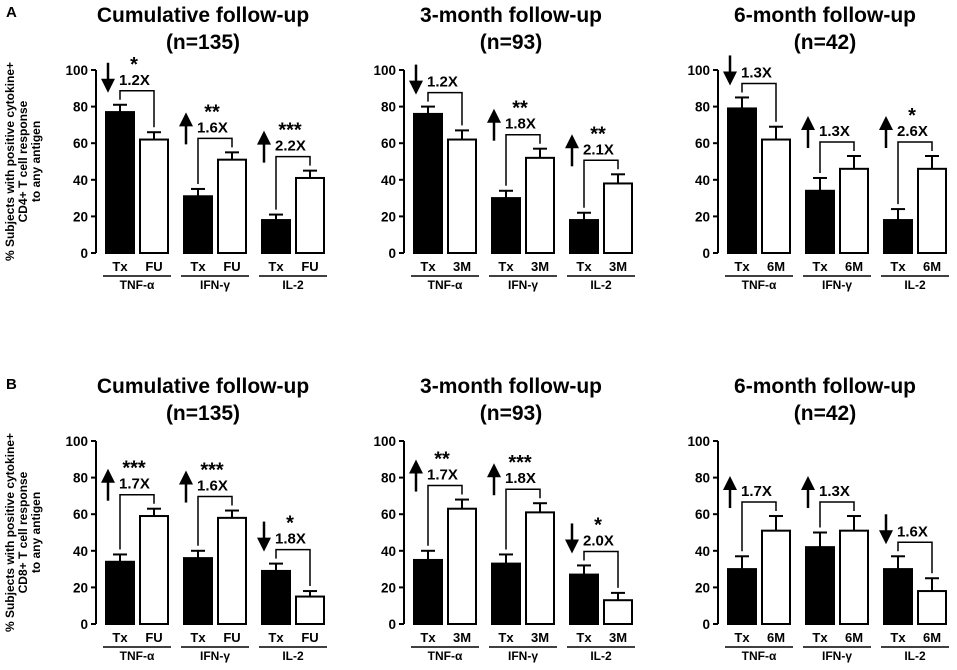 This screenshot has width=957, height=670. I want to click on y-axis-title: CD8+ T cell response, so click(23, 532).